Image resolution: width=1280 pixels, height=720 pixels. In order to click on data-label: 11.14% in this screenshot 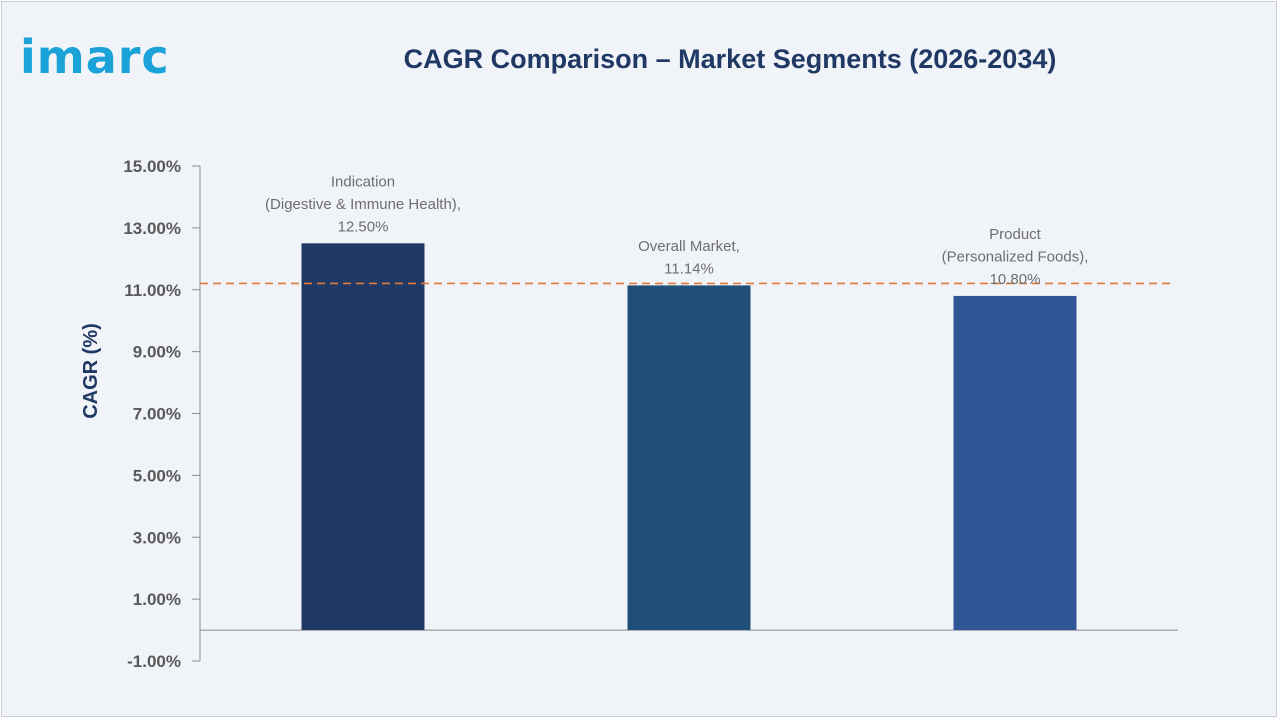, I will do `click(689, 268)`.